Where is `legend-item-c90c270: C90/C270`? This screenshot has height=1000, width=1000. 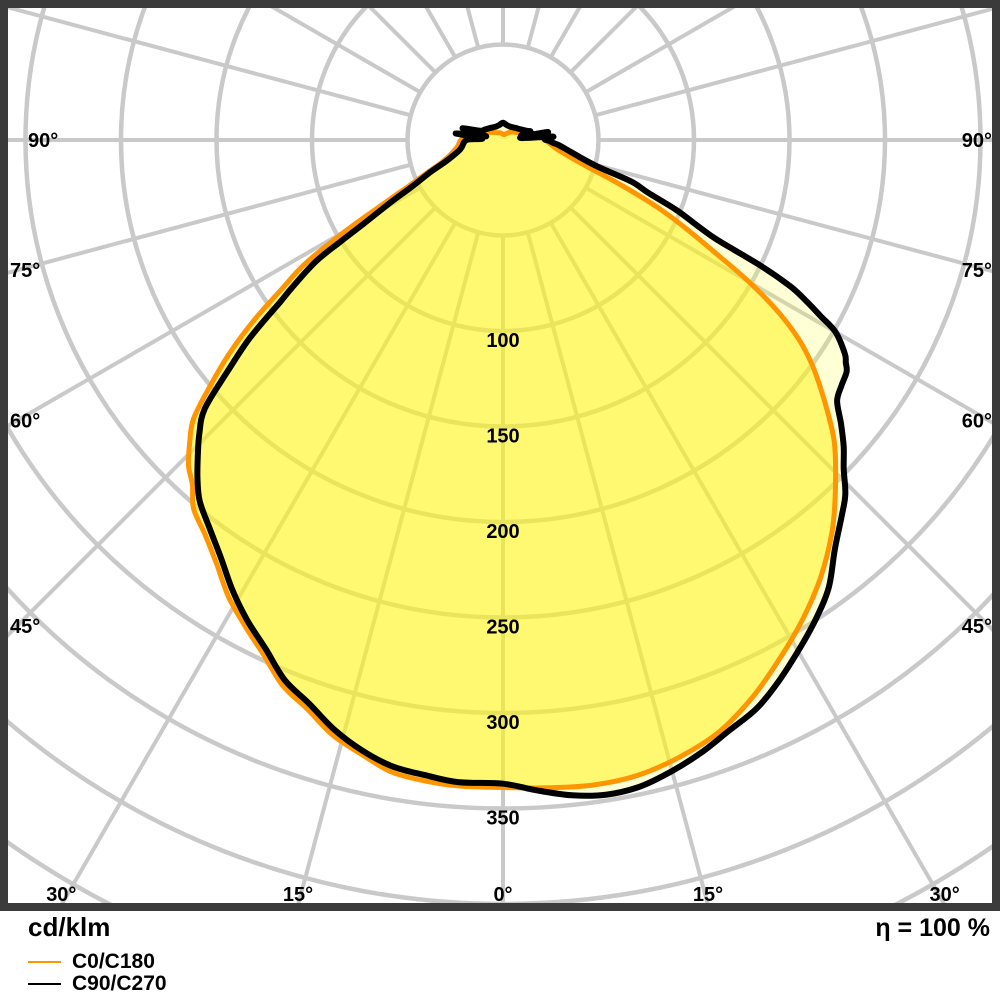
legend-item-c90c270: C90/C270 is located at coordinates (97, 984).